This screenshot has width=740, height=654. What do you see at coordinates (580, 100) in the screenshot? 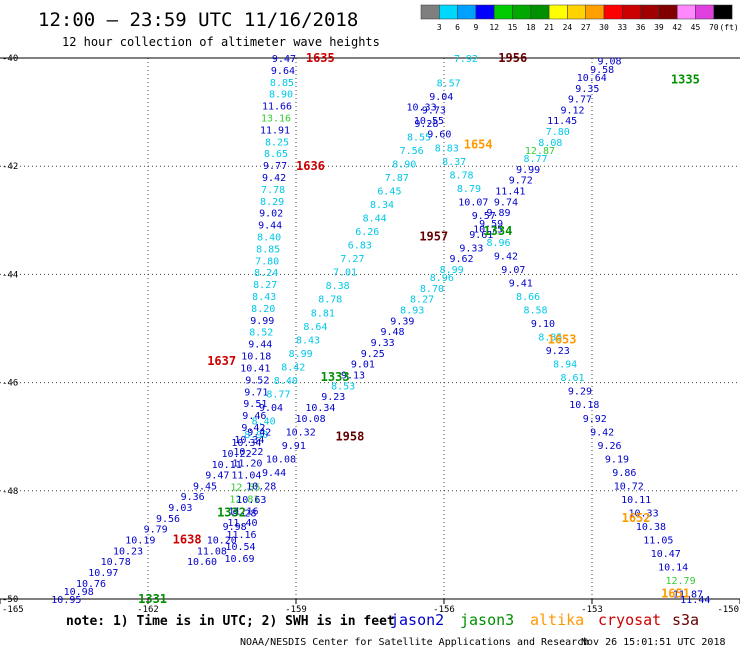
I see `swh-value: 9.77` at bounding box center [580, 100].